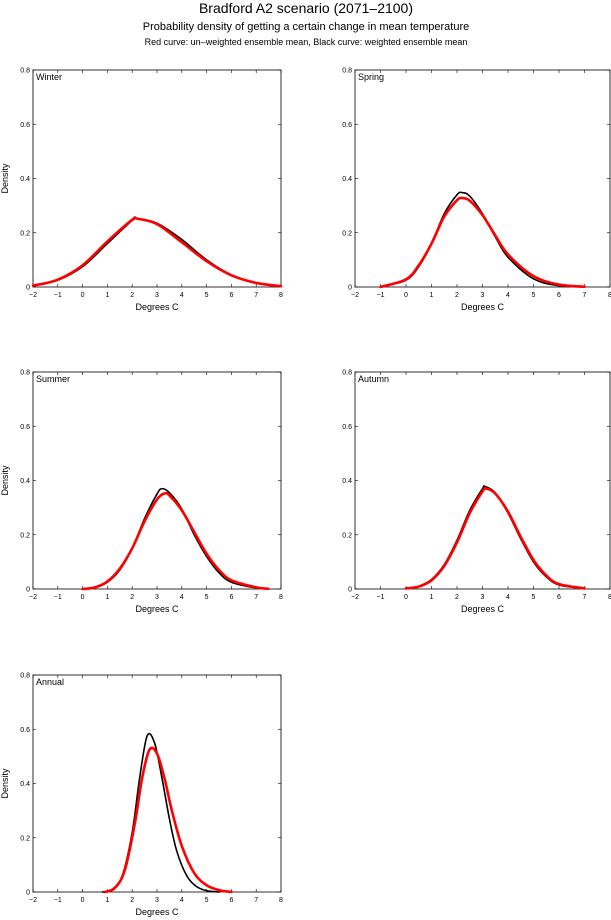  I want to click on panel-label-summer: Summer, so click(53, 379).